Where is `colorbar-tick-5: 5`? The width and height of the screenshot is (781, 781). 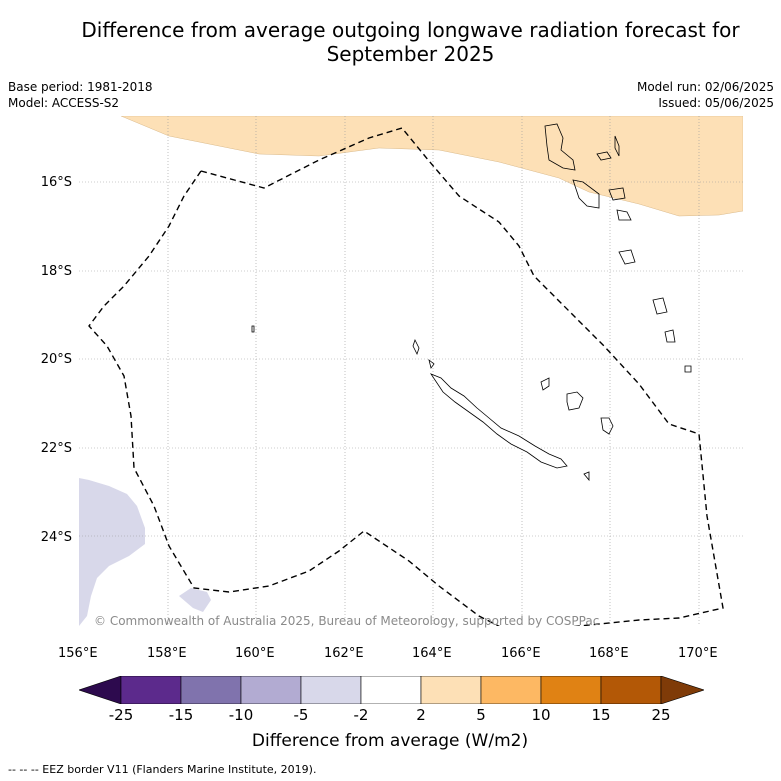 colorbar-tick-5: 5 is located at coordinates (481, 715).